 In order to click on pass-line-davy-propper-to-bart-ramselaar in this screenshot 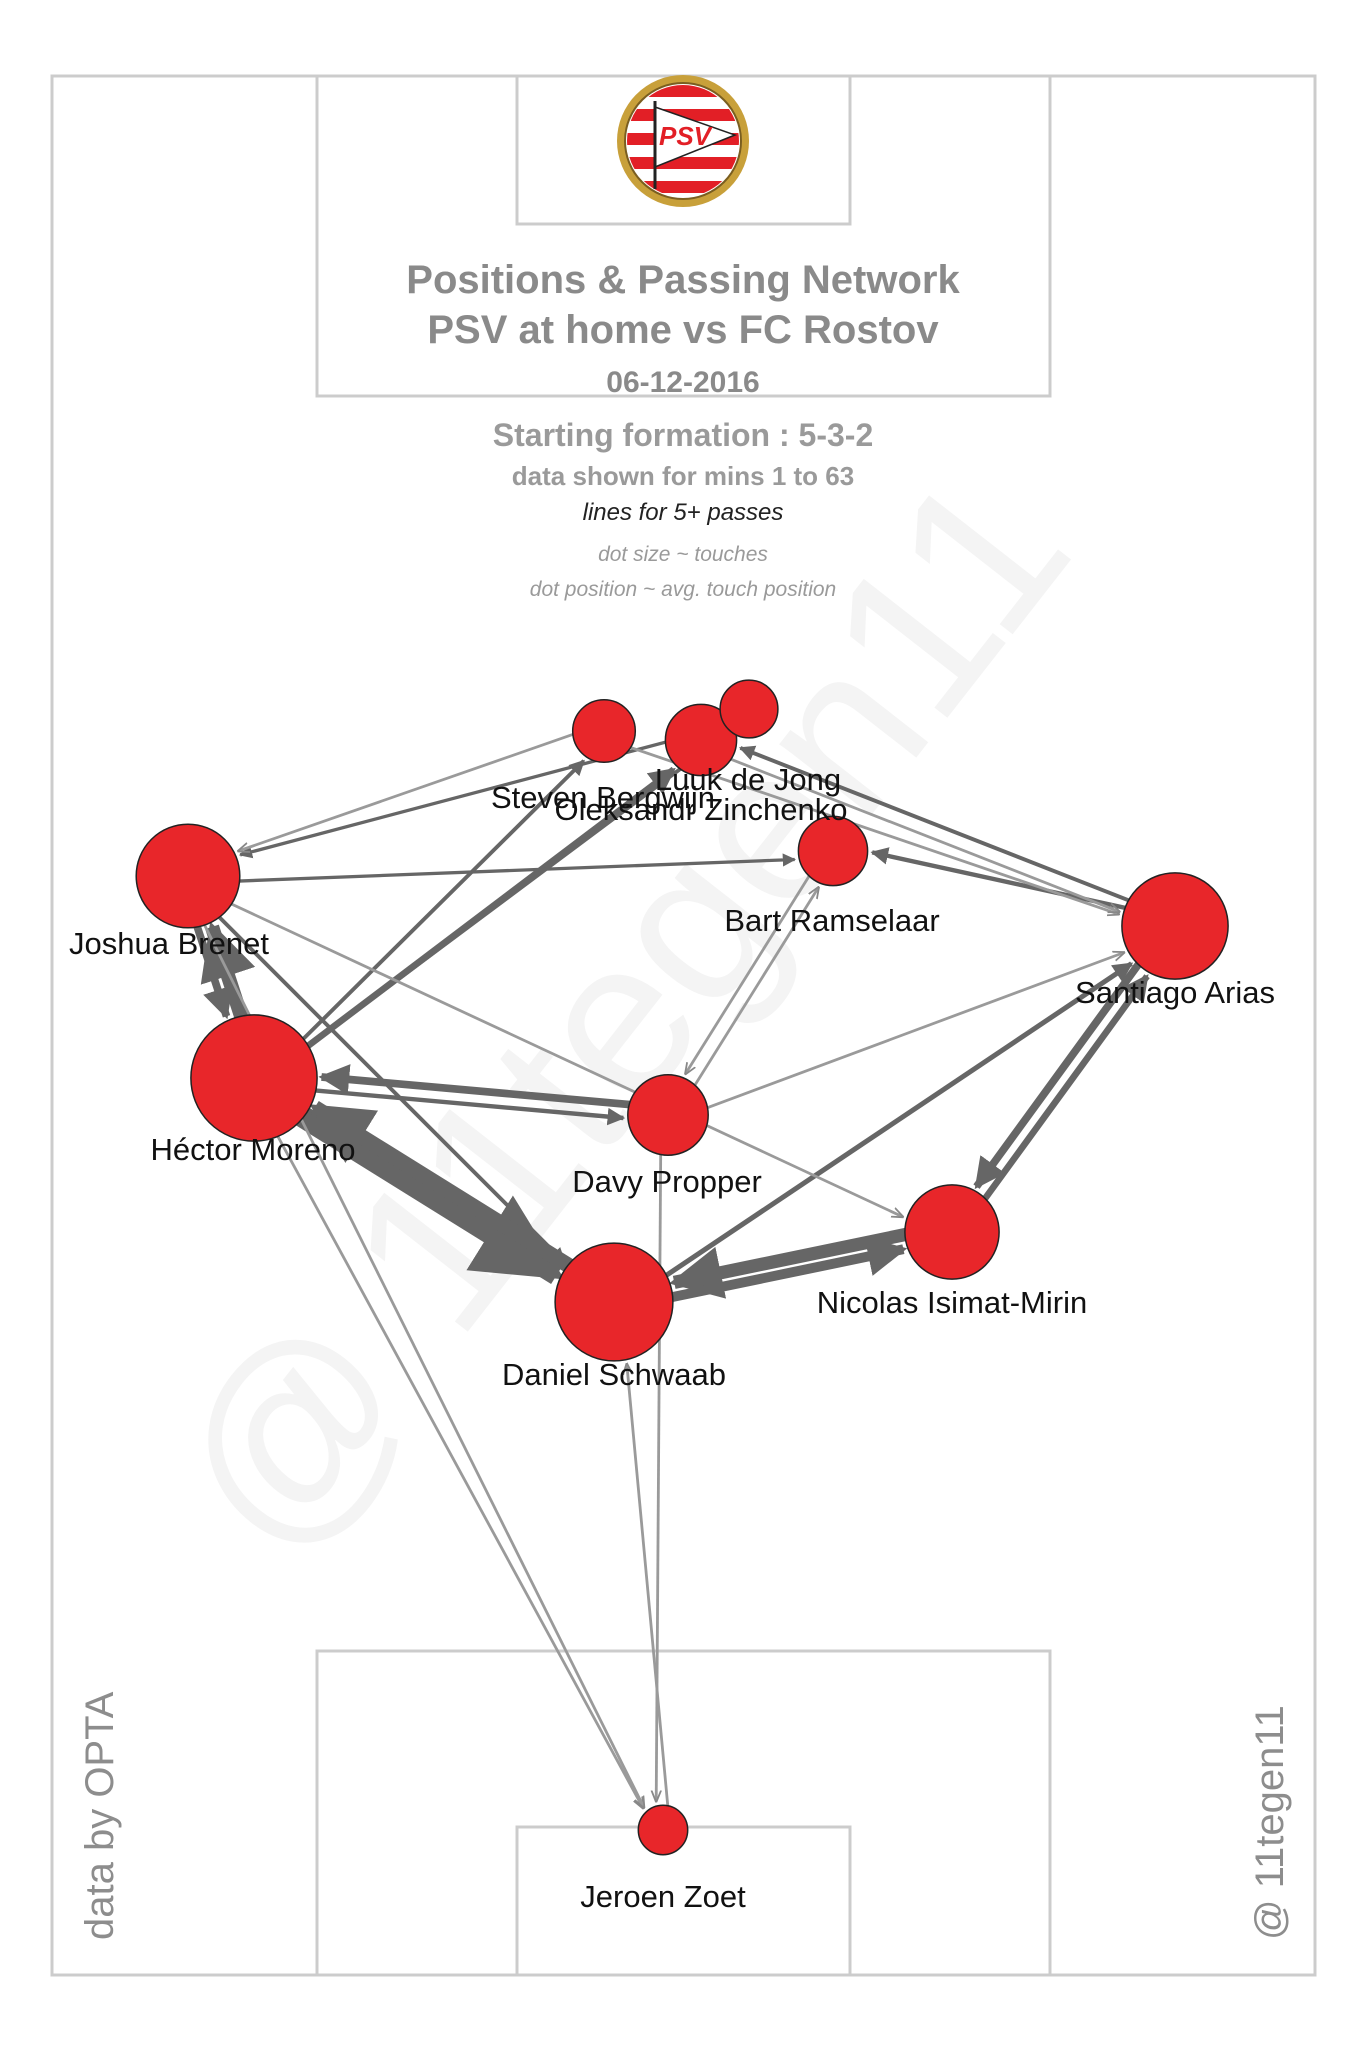, I will do `click(752, 993)`.